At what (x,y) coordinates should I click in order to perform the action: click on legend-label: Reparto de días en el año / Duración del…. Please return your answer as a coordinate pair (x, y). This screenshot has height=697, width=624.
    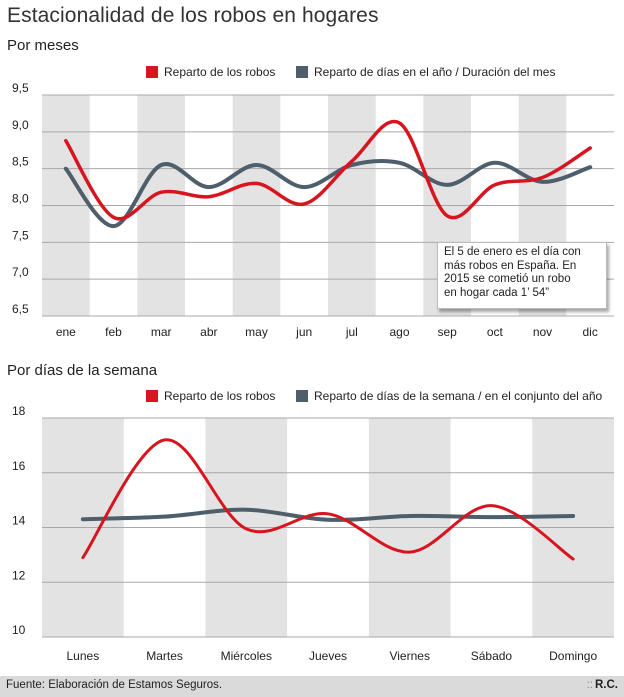
    Looking at the image, I should click on (434, 72).